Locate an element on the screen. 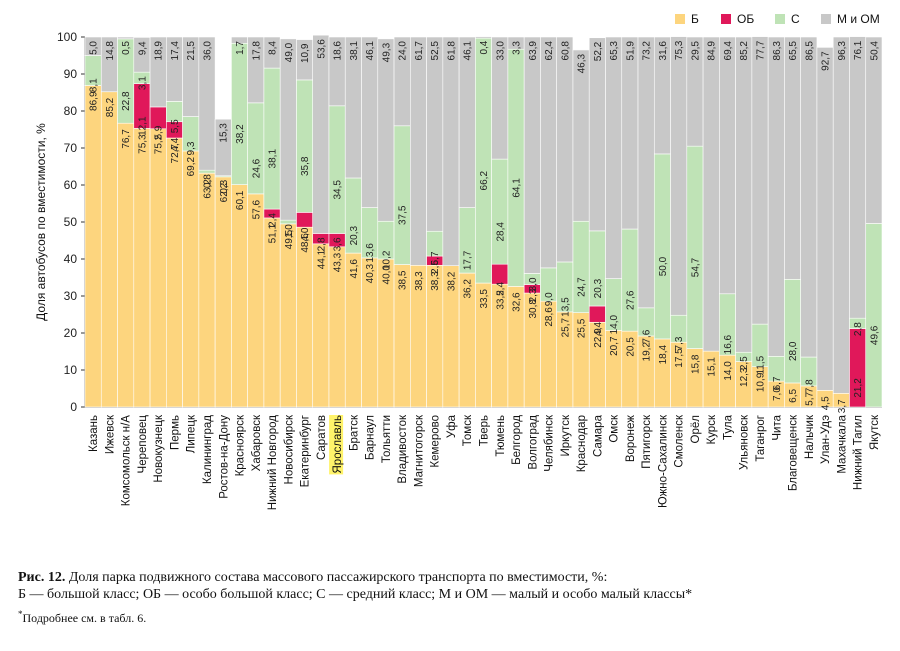 This screenshot has width=900, height=651. x-tick-label: Липецк is located at coordinates (192, 433).